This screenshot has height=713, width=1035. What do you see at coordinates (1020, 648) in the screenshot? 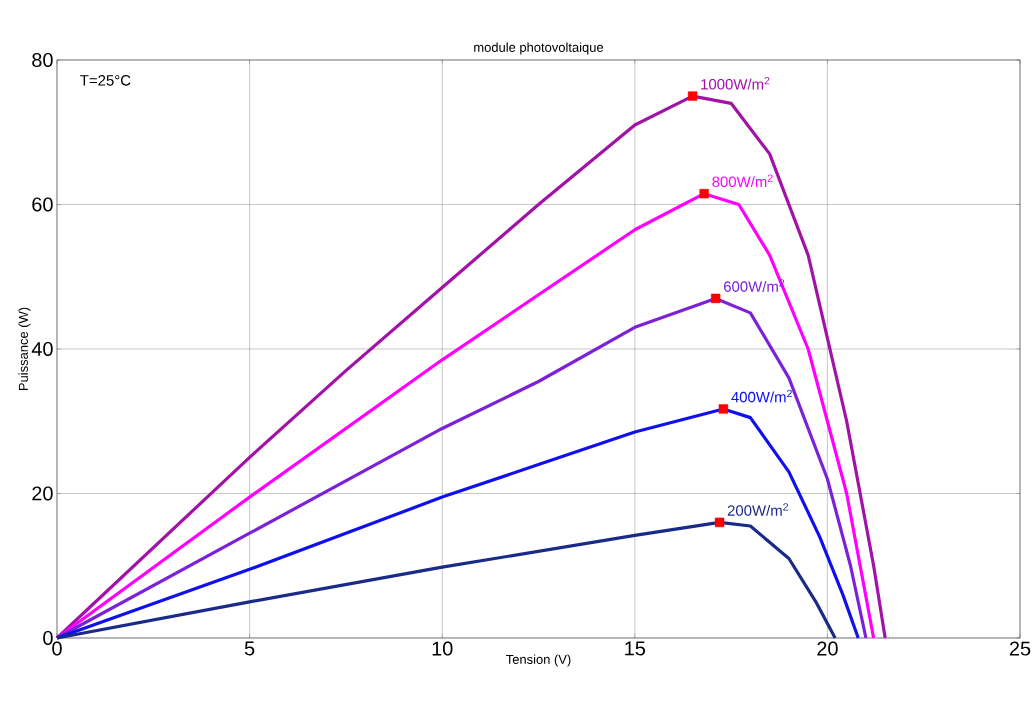
I see `x-tick-label: 25` at bounding box center [1020, 648].